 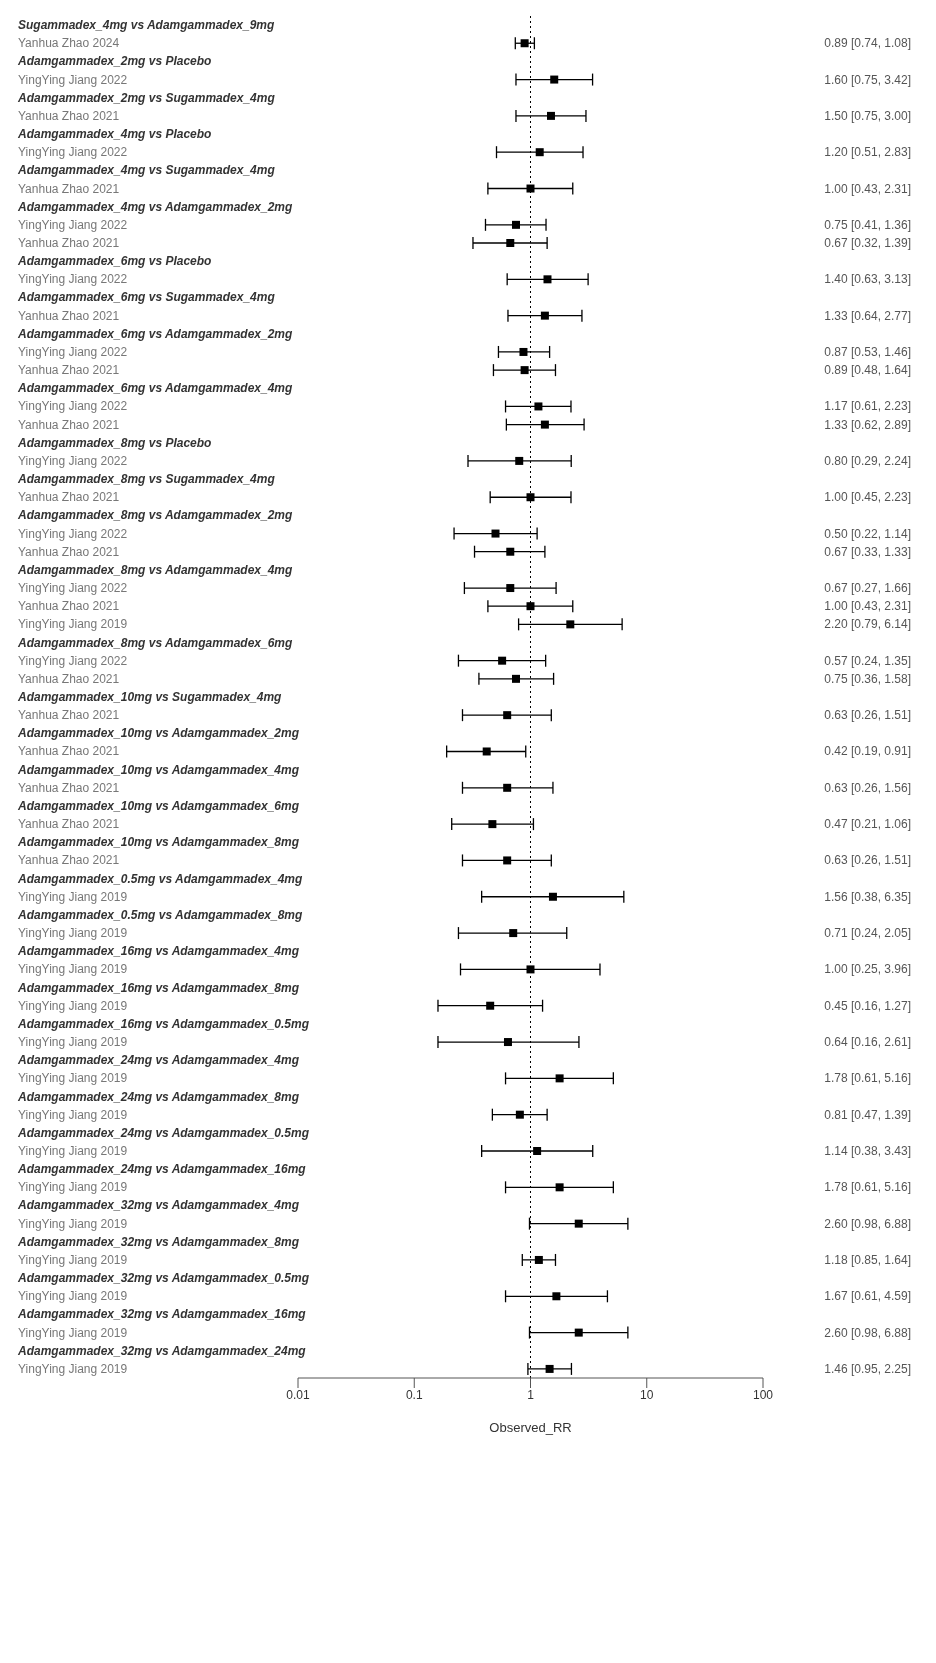 What do you see at coordinates (867, 79) in the screenshot?
I see `data-label: 1.60 [0.75, 3.42]` at bounding box center [867, 79].